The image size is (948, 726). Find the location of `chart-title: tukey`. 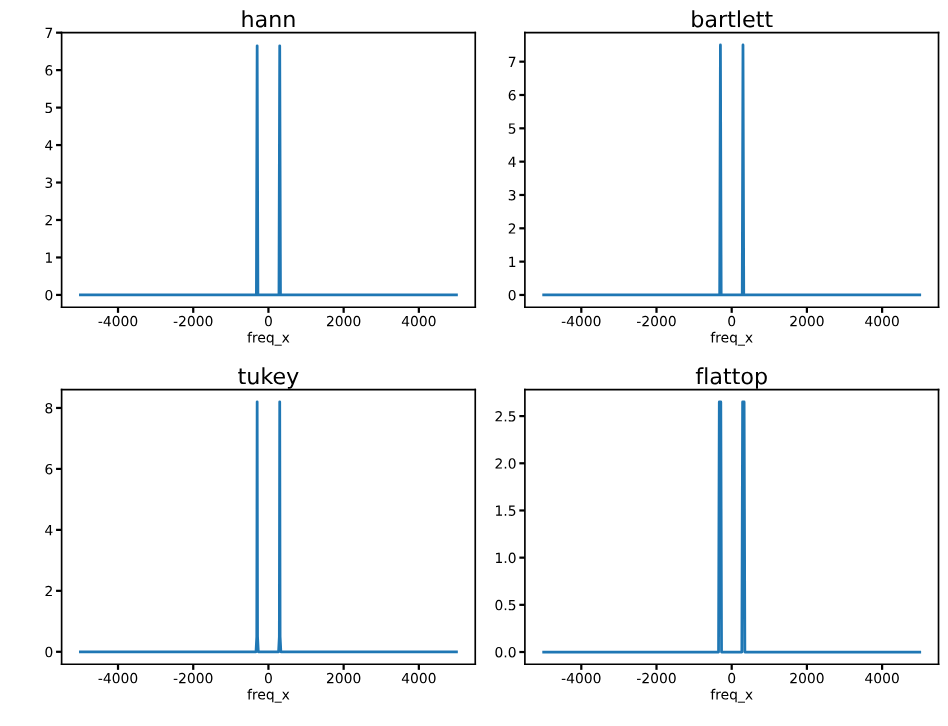

chart-title: tukey is located at coordinates (268, 378).